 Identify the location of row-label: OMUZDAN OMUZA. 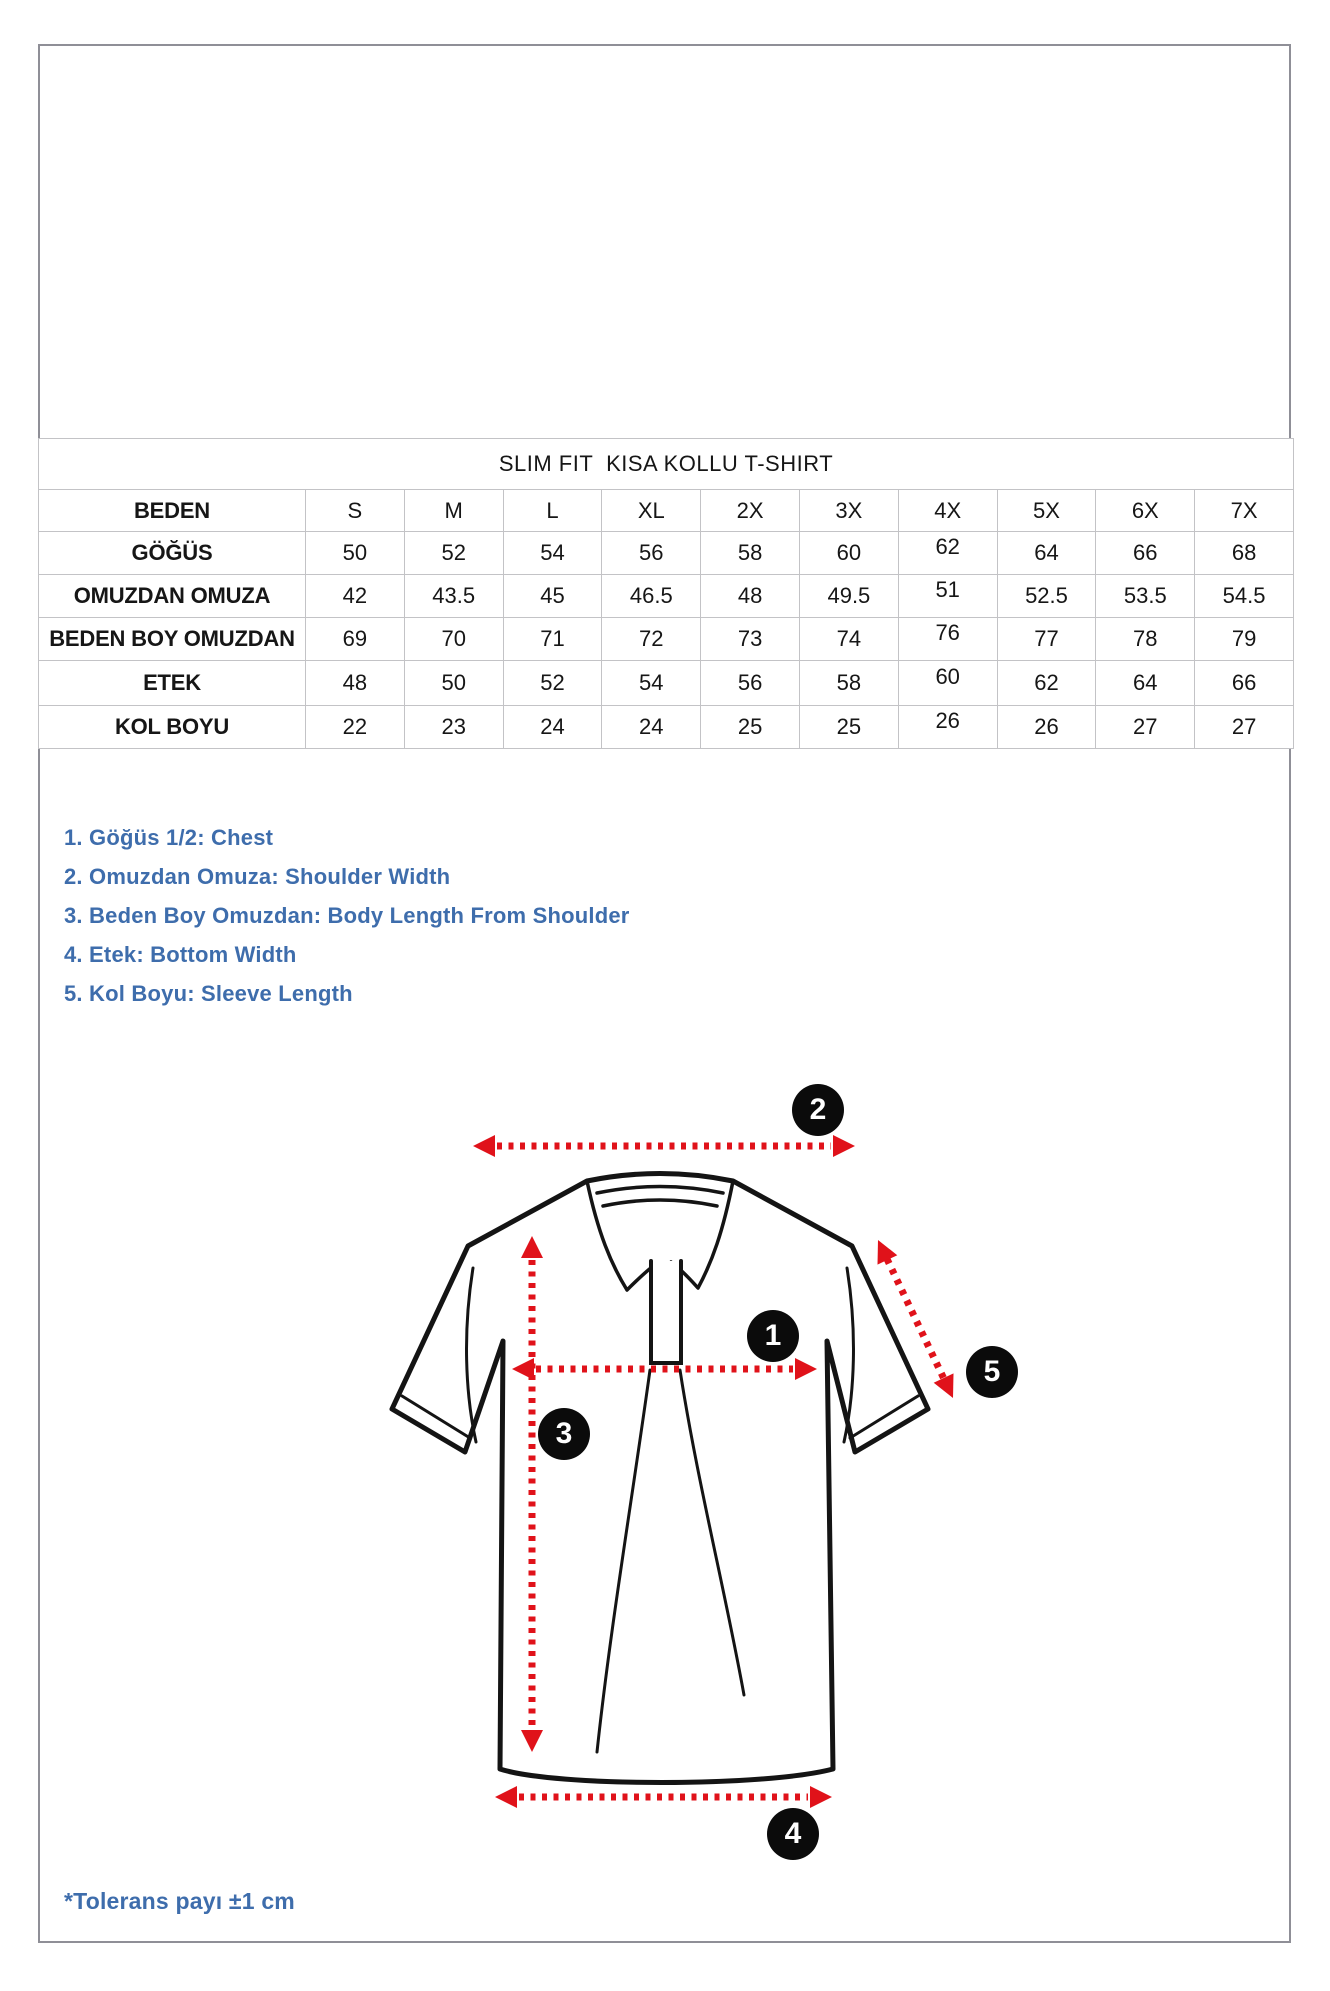
(172, 596).